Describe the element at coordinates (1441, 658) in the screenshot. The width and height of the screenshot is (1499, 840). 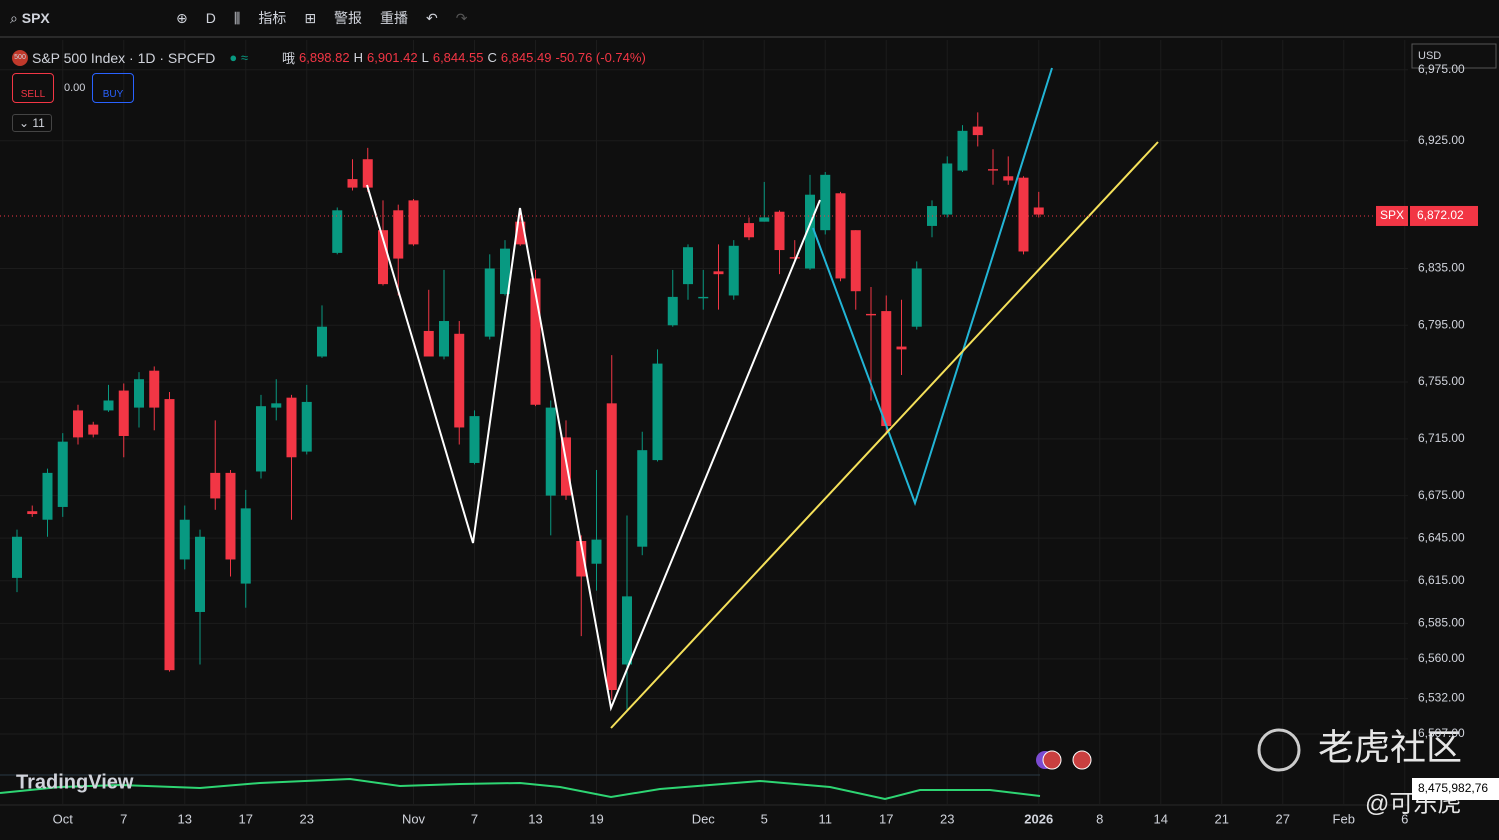
I see `y-tick-label: 6,560.00` at that location.